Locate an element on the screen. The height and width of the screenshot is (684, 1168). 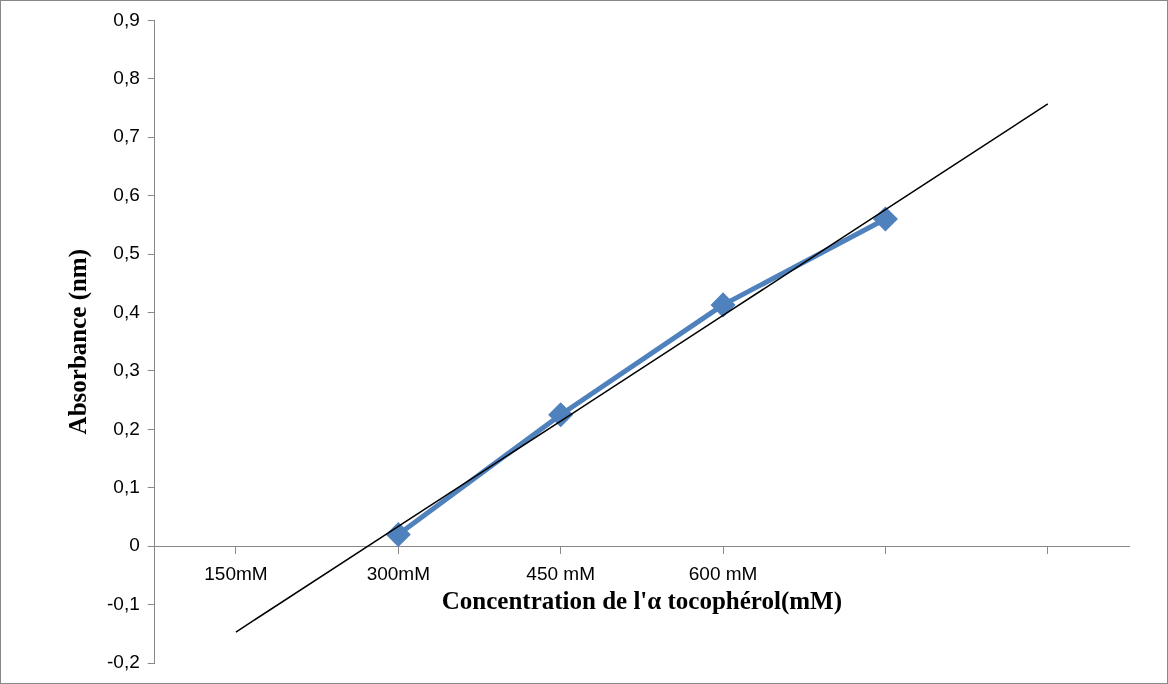
y-tick-label: 0,1 is located at coordinates (126, 486).